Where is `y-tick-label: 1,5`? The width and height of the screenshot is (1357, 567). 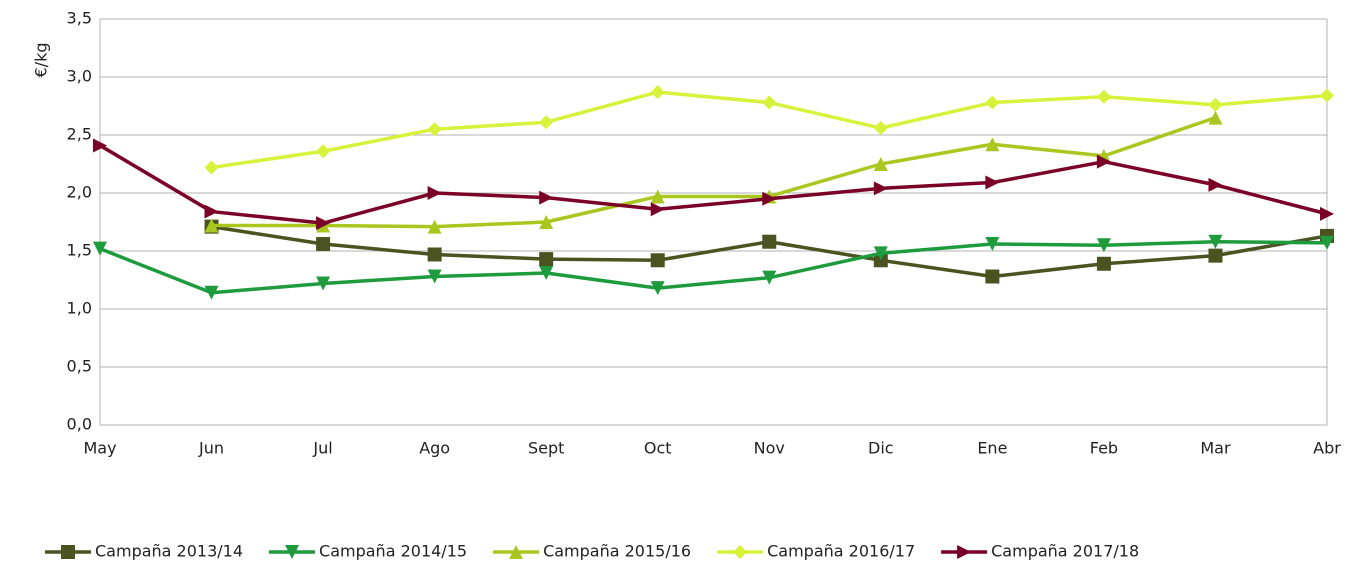 y-tick-label: 1,5 is located at coordinates (79, 250).